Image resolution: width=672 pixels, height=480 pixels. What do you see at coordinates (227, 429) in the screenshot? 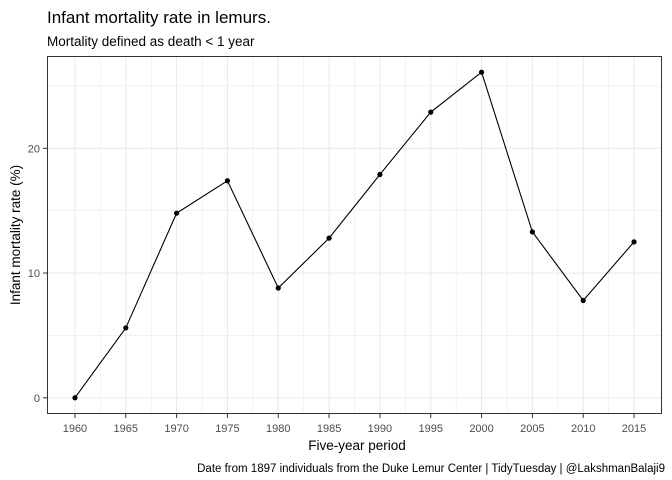
I see `x-tick-label: 1975` at bounding box center [227, 429].